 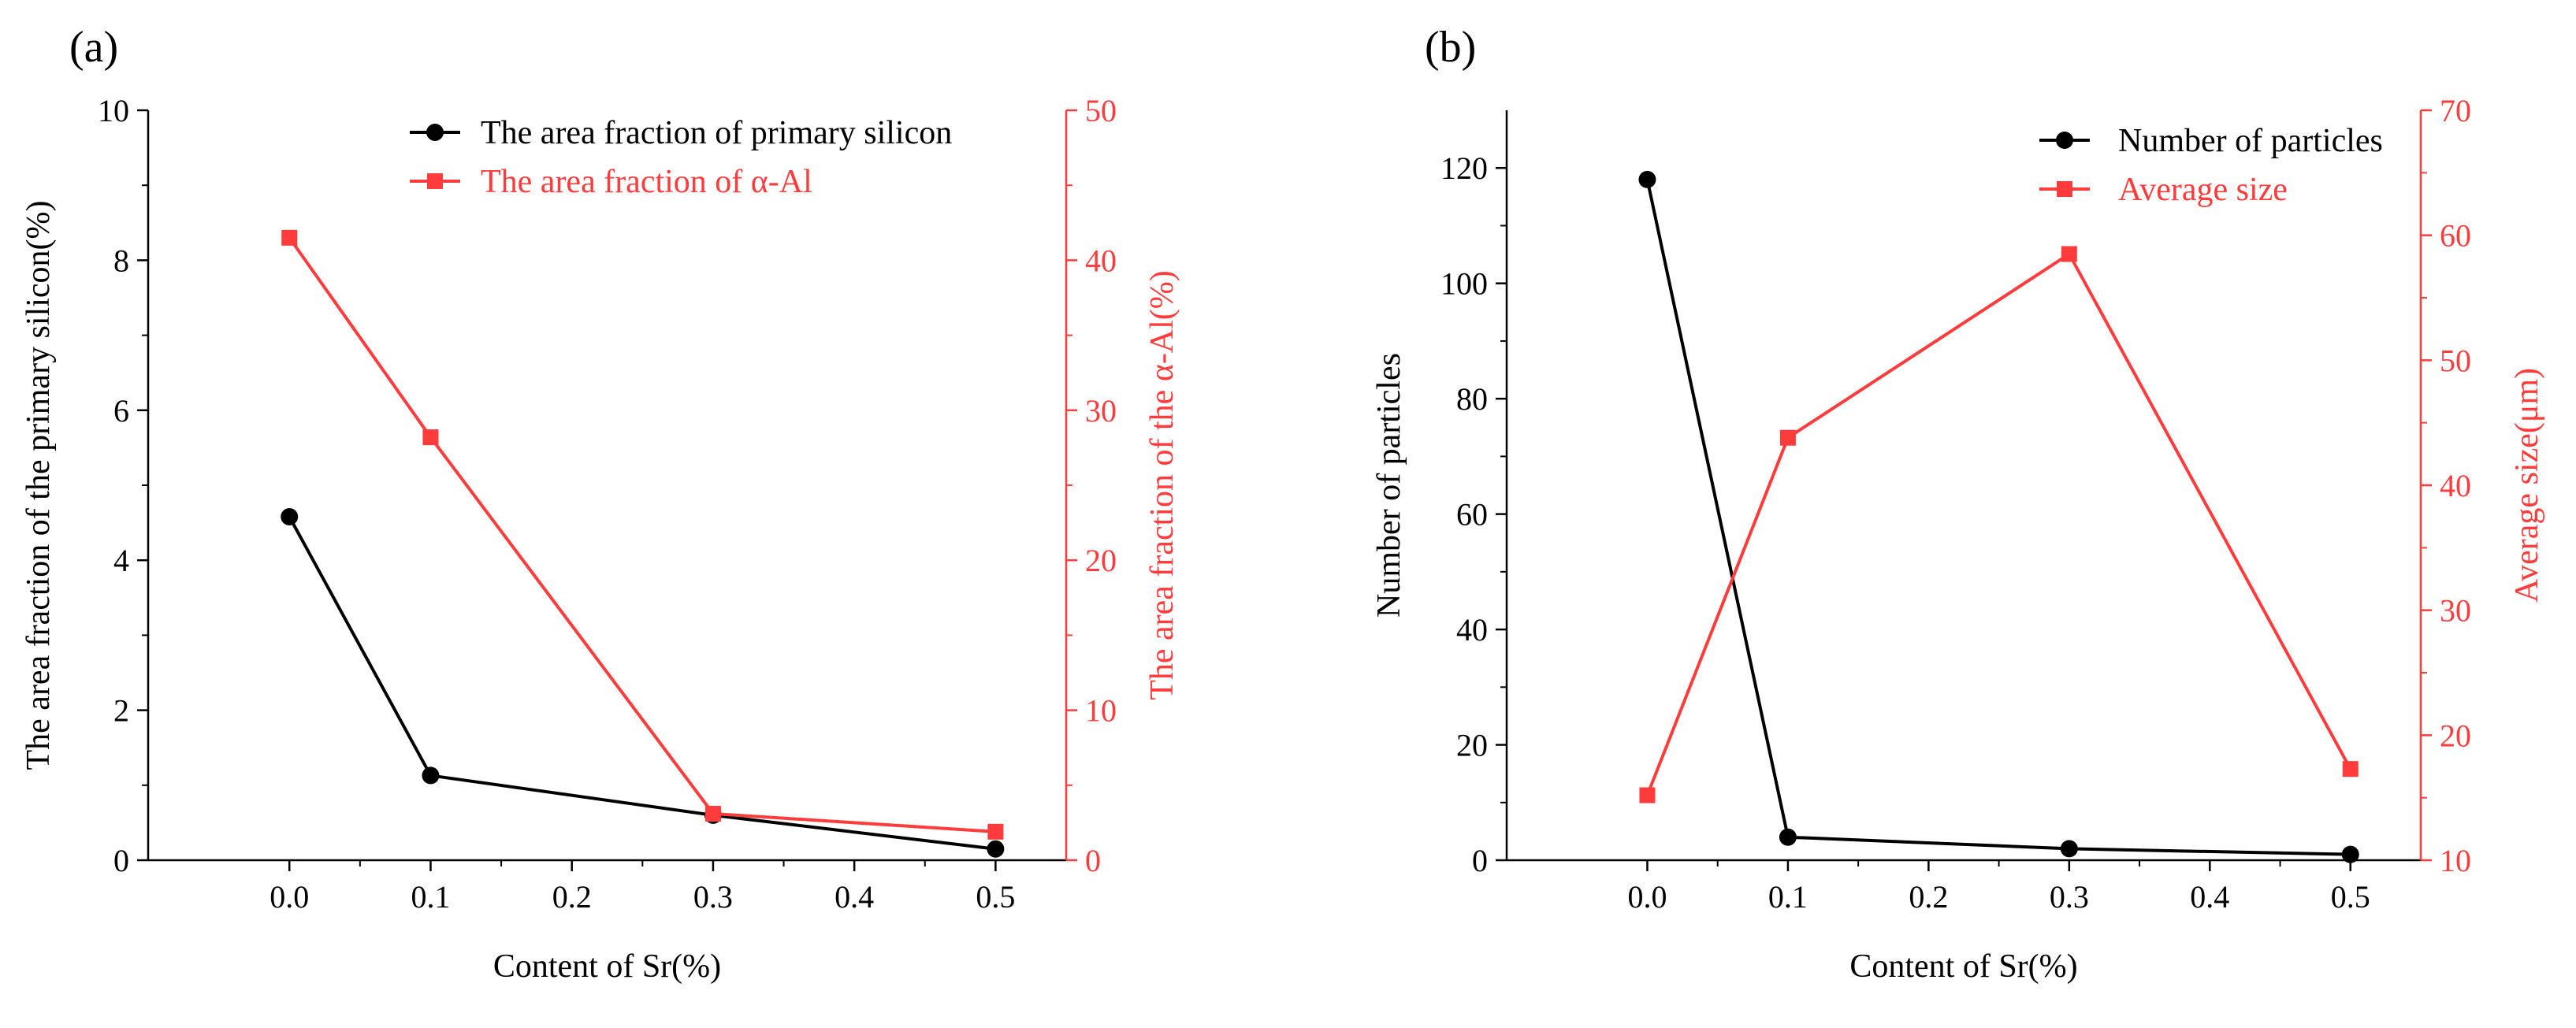 I want to click on y-tick-label-left: 10, so click(x=113, y=110).